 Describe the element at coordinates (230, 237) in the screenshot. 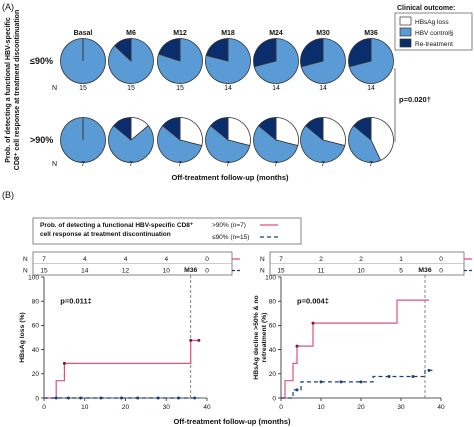

I see `legend-b-series2-label: ≤90% (n=15)` at that location.